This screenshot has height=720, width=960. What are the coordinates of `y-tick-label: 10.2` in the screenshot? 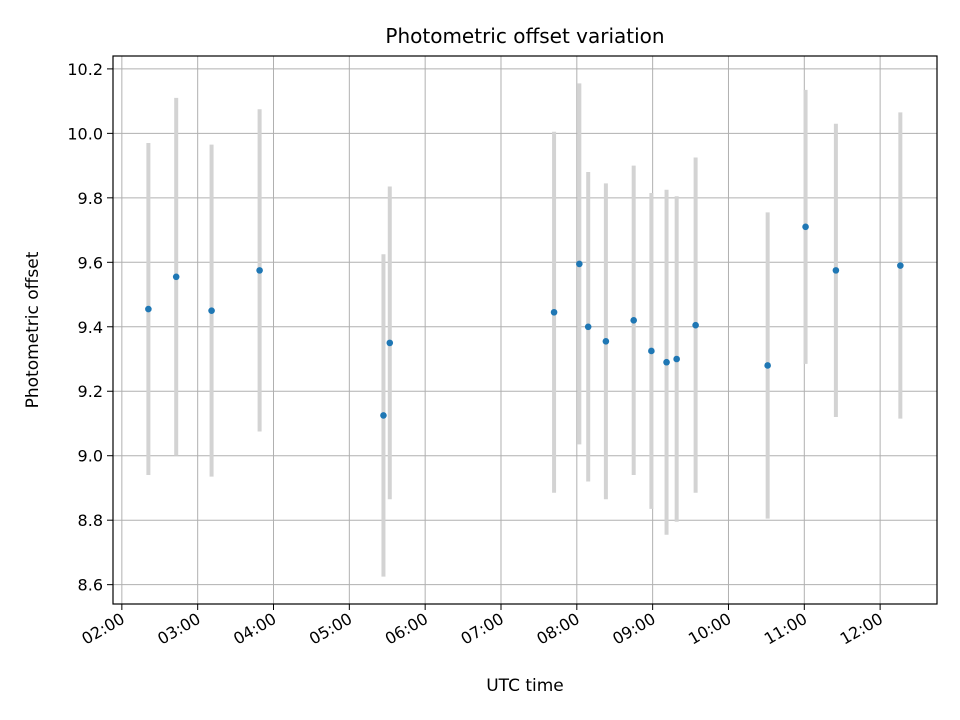 It's located at (85, 69).